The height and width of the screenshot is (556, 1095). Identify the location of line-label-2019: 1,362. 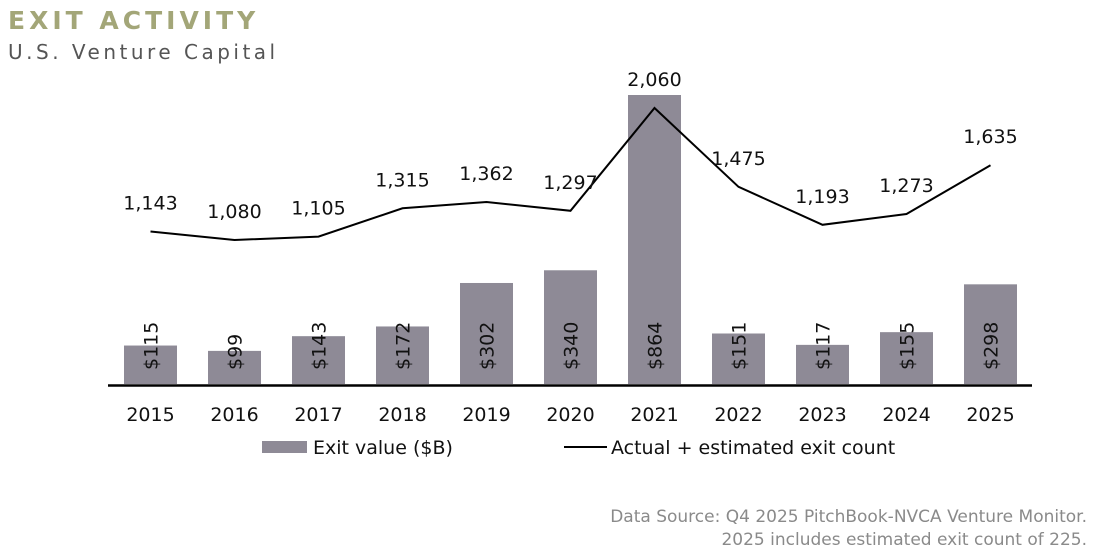
(486, 174).